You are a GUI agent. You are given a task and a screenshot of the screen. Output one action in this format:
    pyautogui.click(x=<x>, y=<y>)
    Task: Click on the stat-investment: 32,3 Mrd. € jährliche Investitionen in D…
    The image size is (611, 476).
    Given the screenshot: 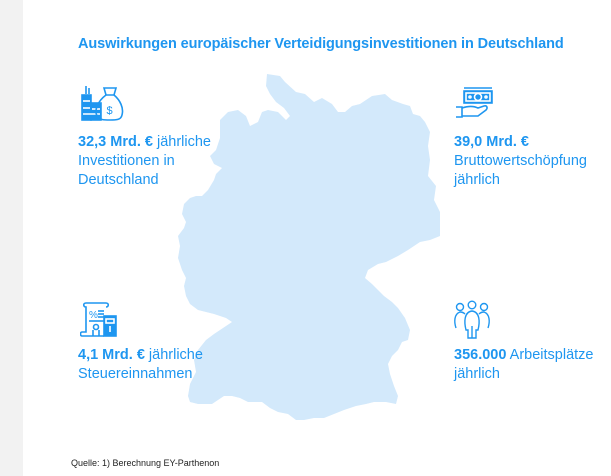 What is the action you would take?
    pyautogui.click(x=144, y=161)
    